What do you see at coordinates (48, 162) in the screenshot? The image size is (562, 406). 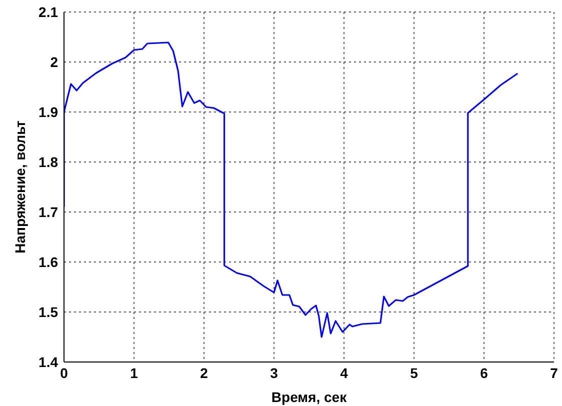 I see `y-tick-label: 1.8` at bounding box center [48, 162].